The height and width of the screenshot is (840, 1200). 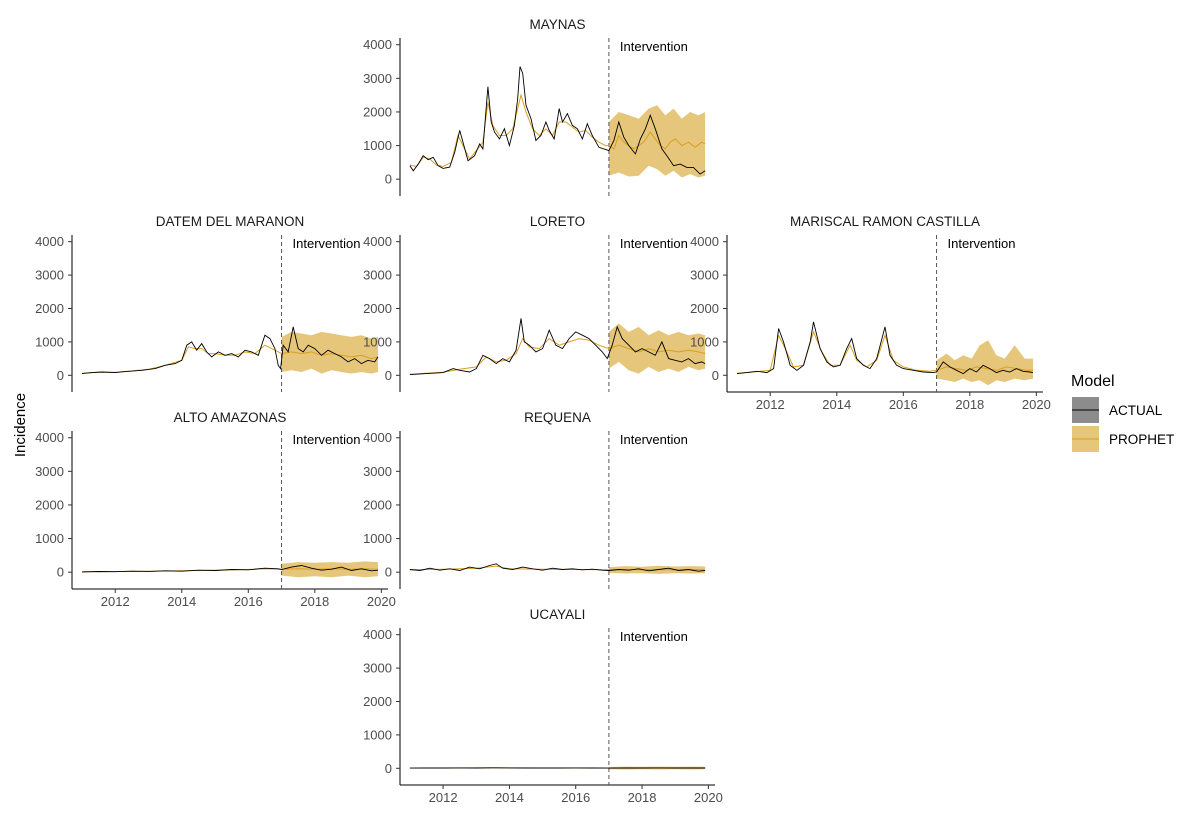 I want to click on facet-loreto: LORETO 0 1000 2000 3000 4000 Intervention, so click(x=534, y=303).